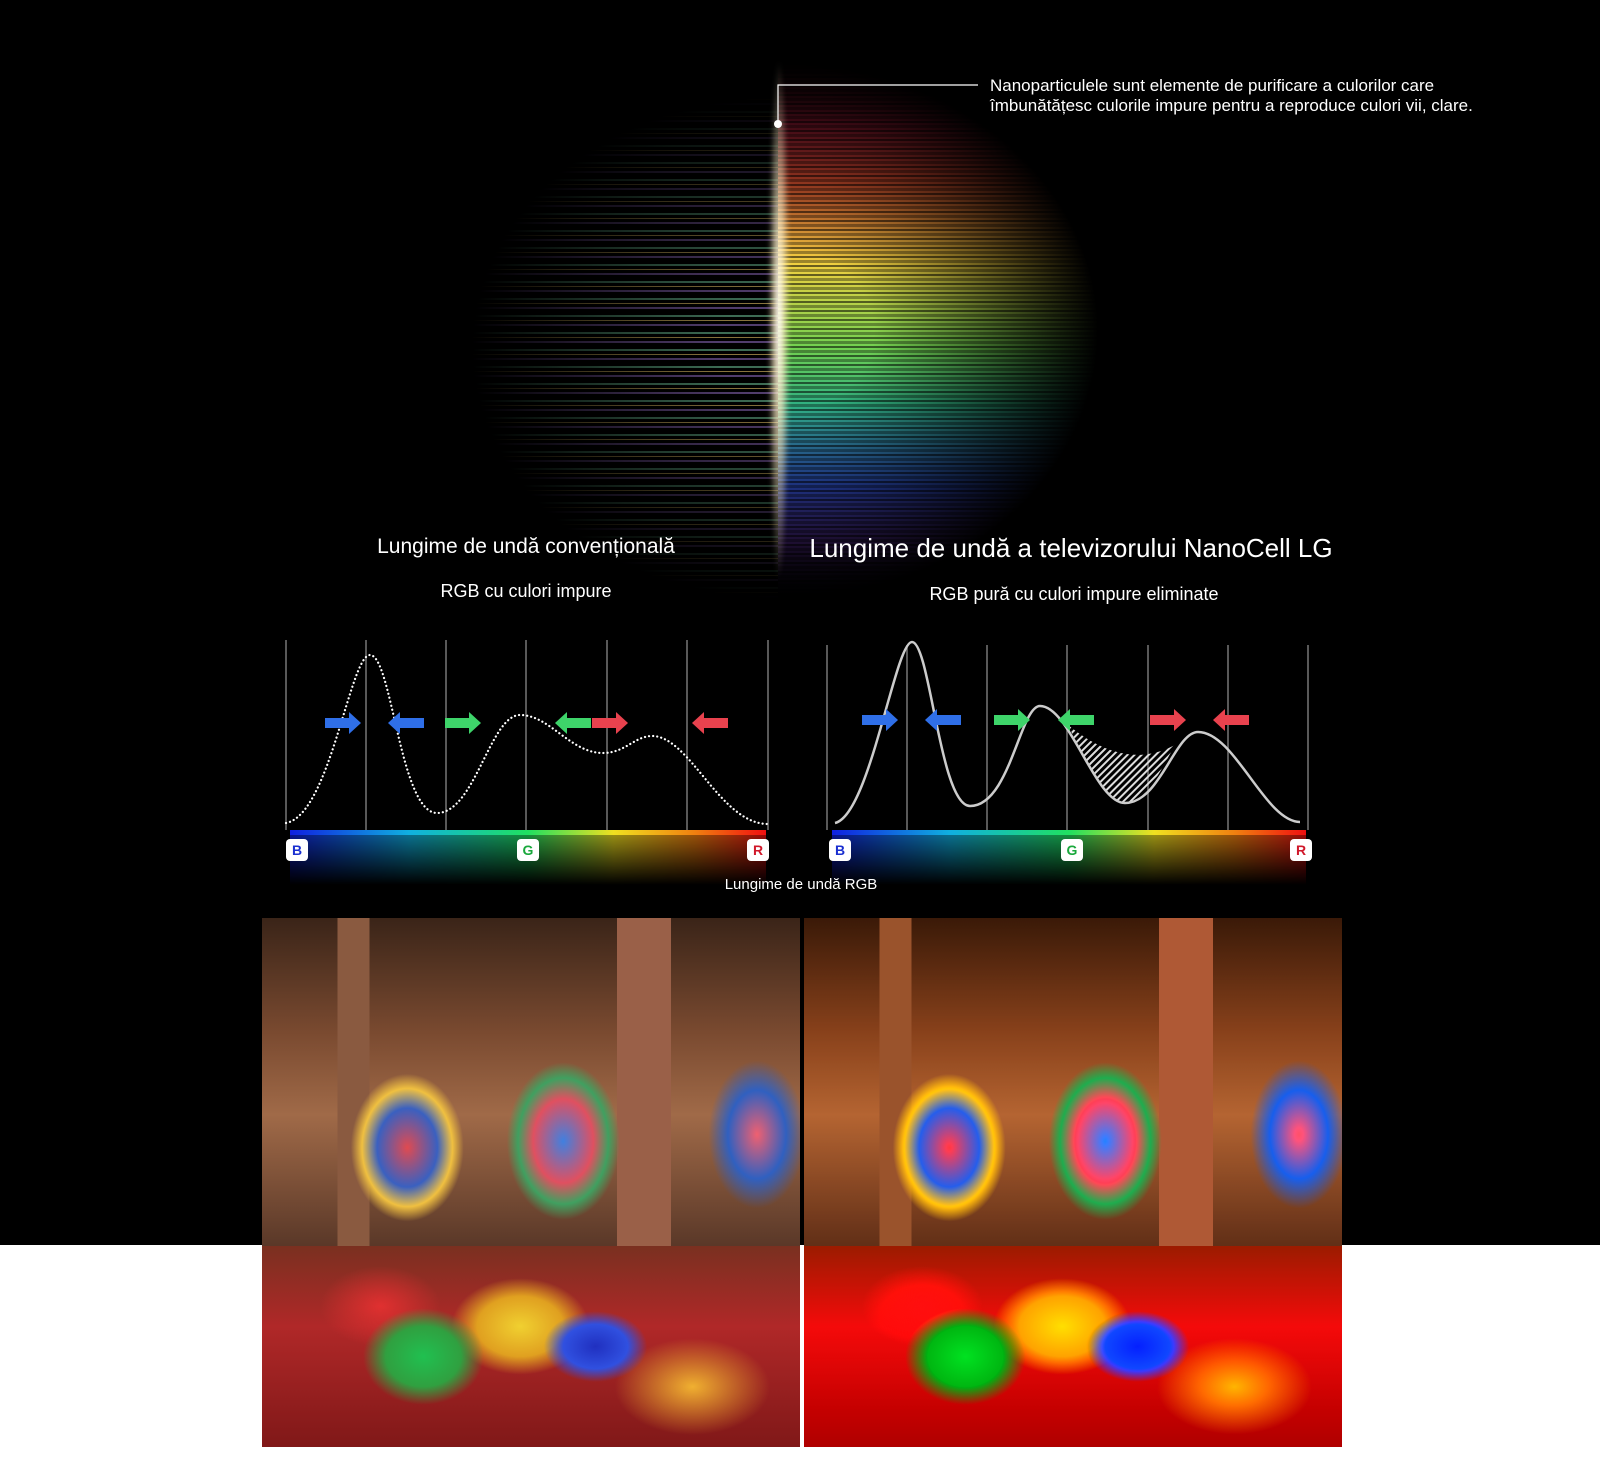 The image size is (1600, 1480). What do you see at coordinates (798, 762) in the screenshot?
I see `wavelength-charts: B G R B G R` at bounding box center [798, 762].